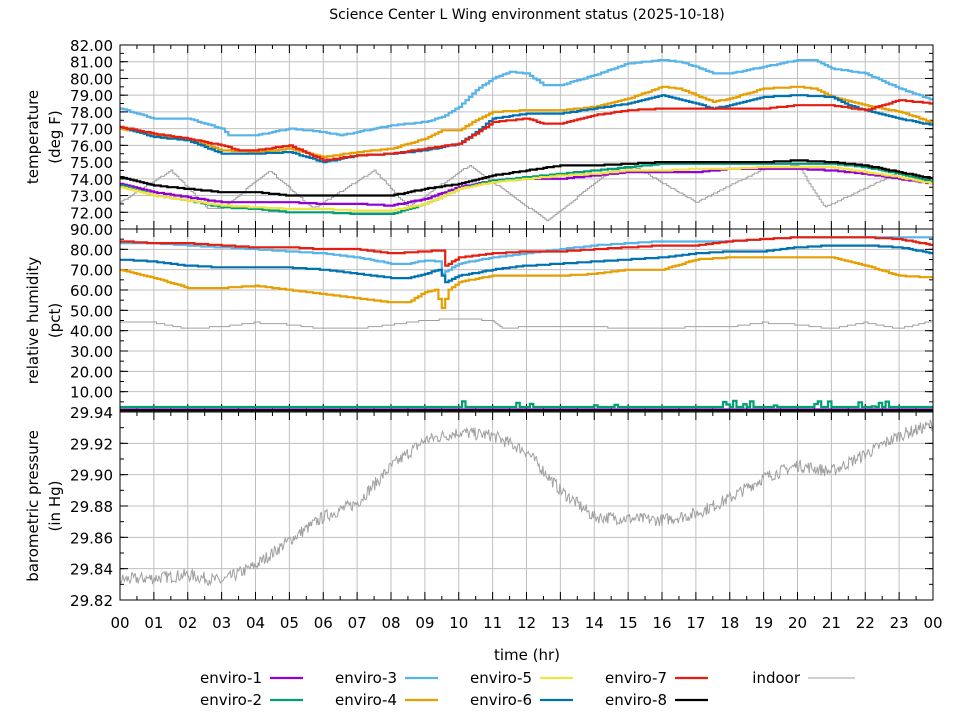 The image size is (960, 720). Describe the element at coordinates (91, 163) in the screenshot. I see `y-tick-label: 75.00` at that location.